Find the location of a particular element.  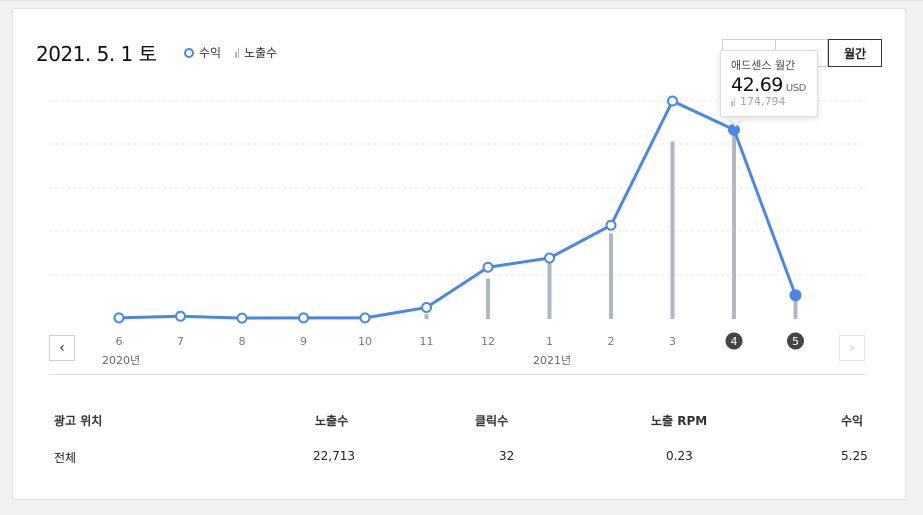

x-tick-label: 1 is located at coordinates (549, 341).